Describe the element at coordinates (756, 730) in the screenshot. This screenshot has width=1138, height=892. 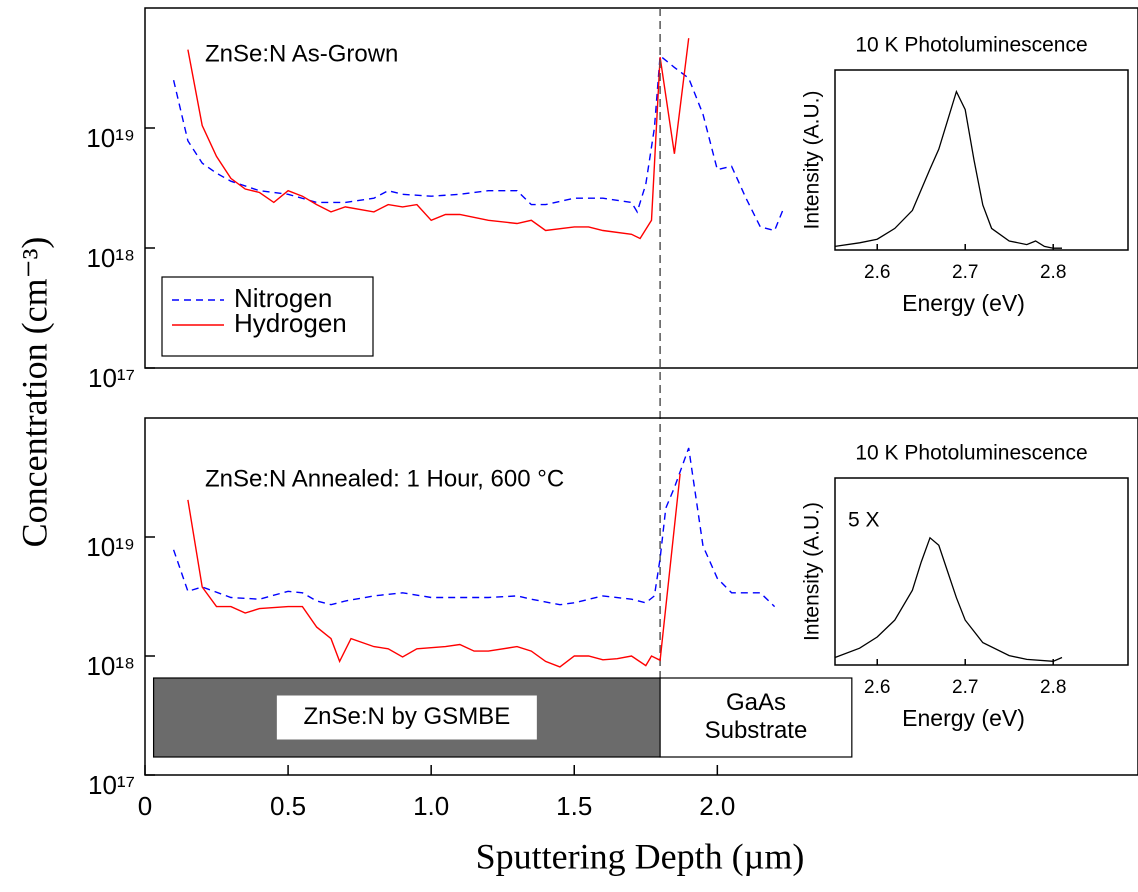
I see `region-label: Substrate` at that location.